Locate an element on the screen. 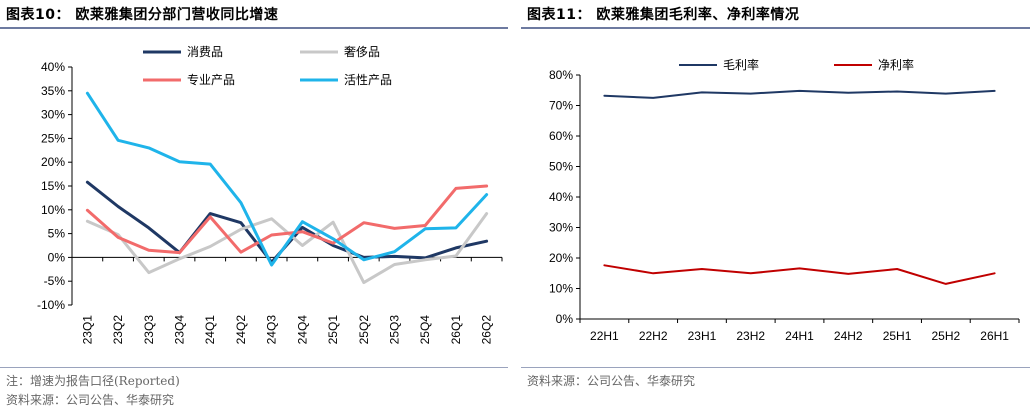  x-tick-label: 23H1 is located at coordinates (702, 336).